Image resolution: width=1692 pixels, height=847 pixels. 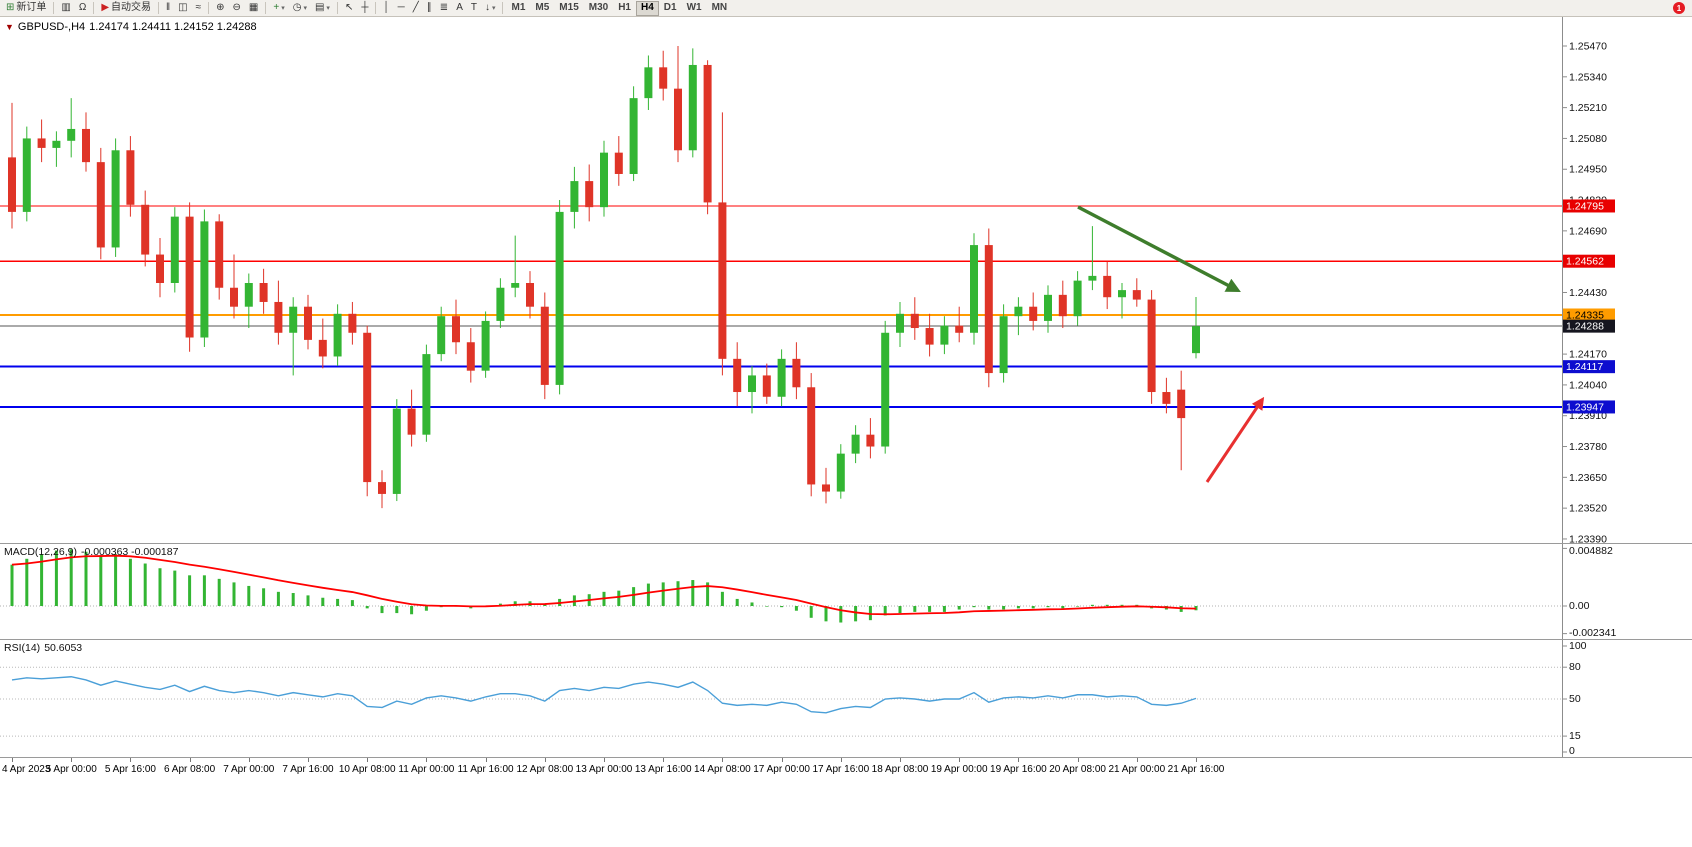 What do you see at coordinates (694, 8) in the screenshot?
I see `timeframe-w1-button: W1` at bounding box center [694, 8].